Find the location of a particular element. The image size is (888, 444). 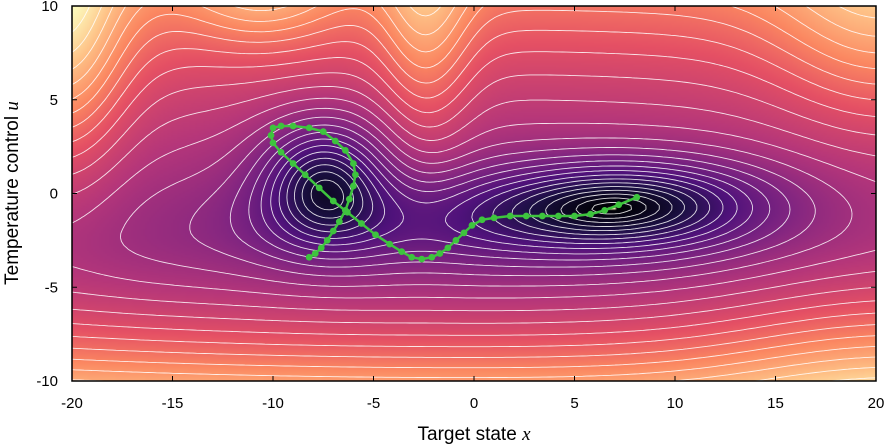

y-tick-label: 5 is located at coordinates (54, 100).